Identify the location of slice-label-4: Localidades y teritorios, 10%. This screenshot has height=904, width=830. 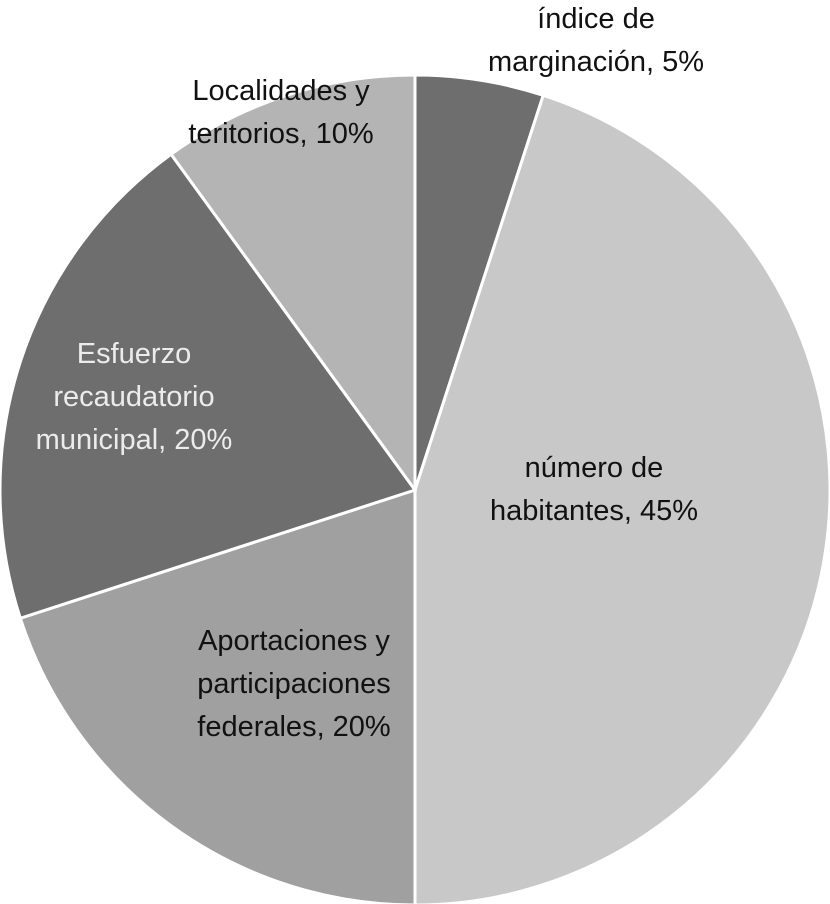
(280, 112).